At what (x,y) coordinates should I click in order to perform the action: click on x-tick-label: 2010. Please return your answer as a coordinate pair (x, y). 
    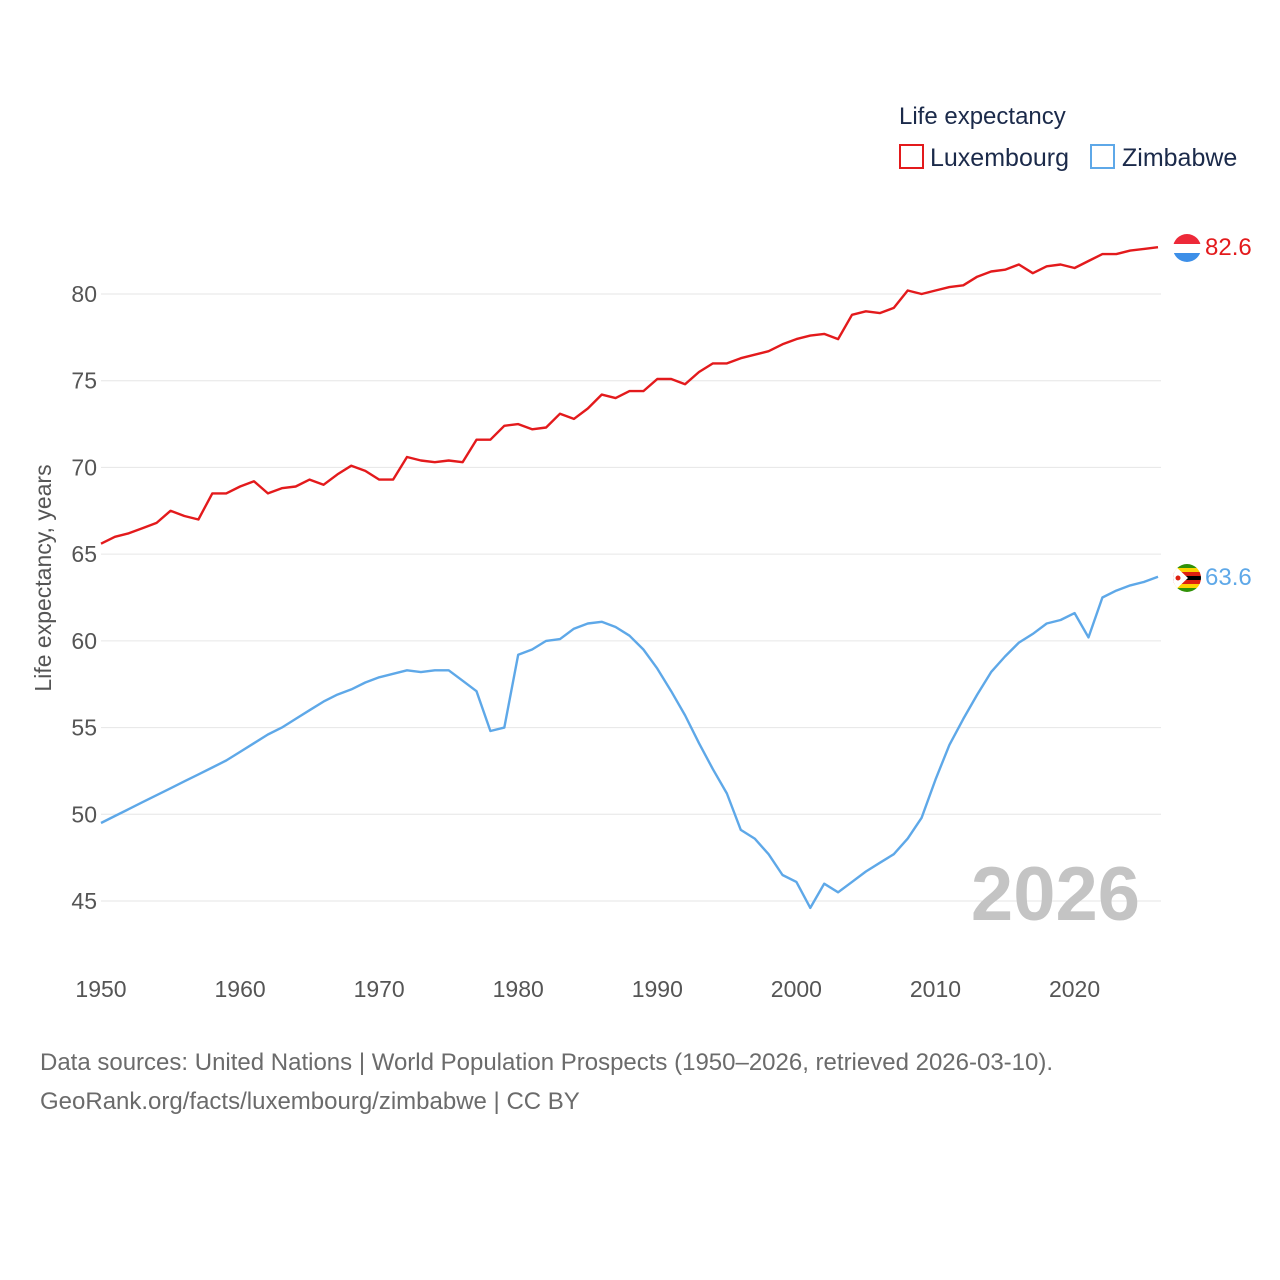
    Looking at the image, I should click on (935, 989).